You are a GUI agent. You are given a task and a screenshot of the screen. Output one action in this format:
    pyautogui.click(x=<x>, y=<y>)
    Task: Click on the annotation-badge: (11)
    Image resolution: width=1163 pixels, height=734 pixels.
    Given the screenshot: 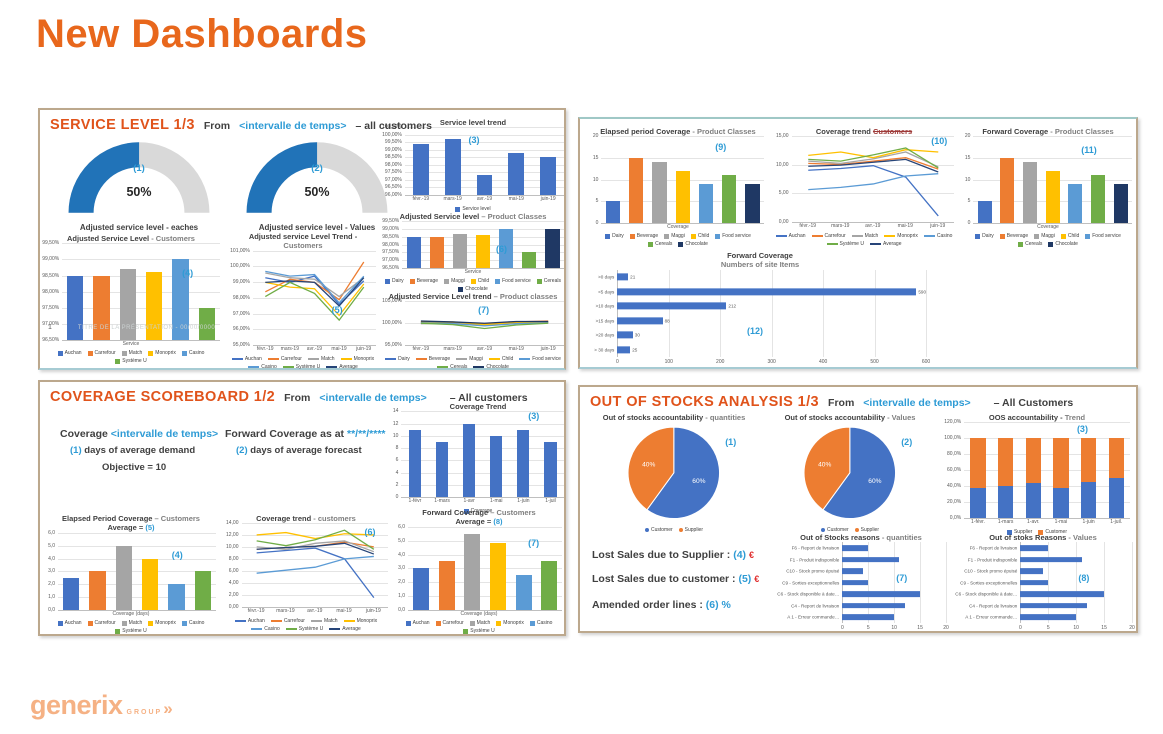 What is the action you would take?
    pyautogui.click(x=1089, y=150)
    